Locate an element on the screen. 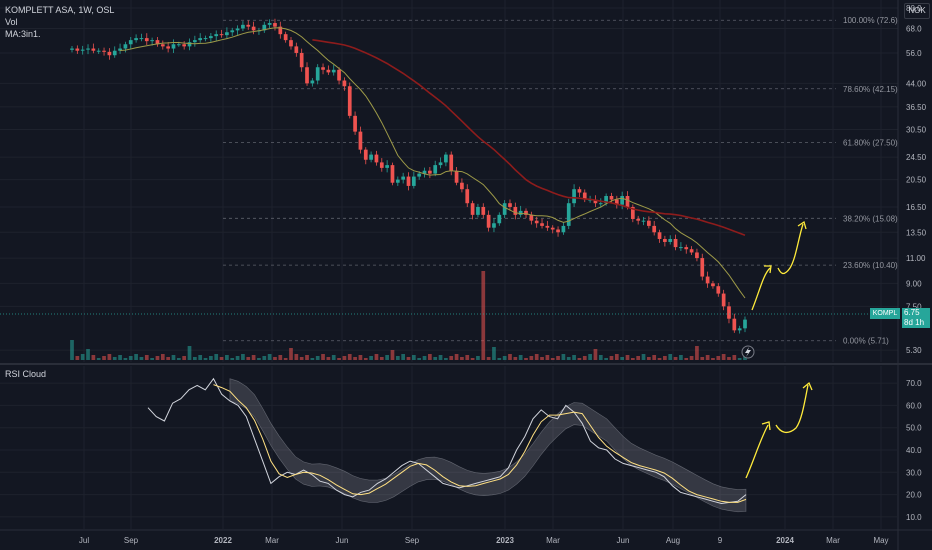  price-tick-label: 5.30 is located at coordinates (914, 350).